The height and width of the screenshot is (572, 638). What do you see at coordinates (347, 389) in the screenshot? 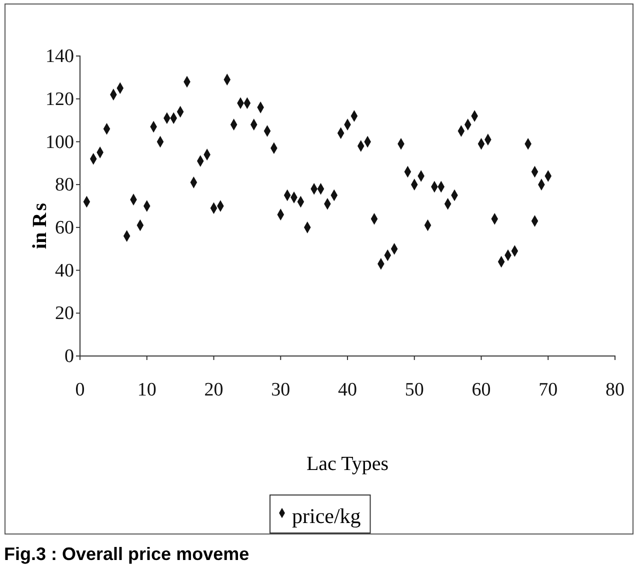
I see `x-tick-label: 40` at bounding box center [347, 389].